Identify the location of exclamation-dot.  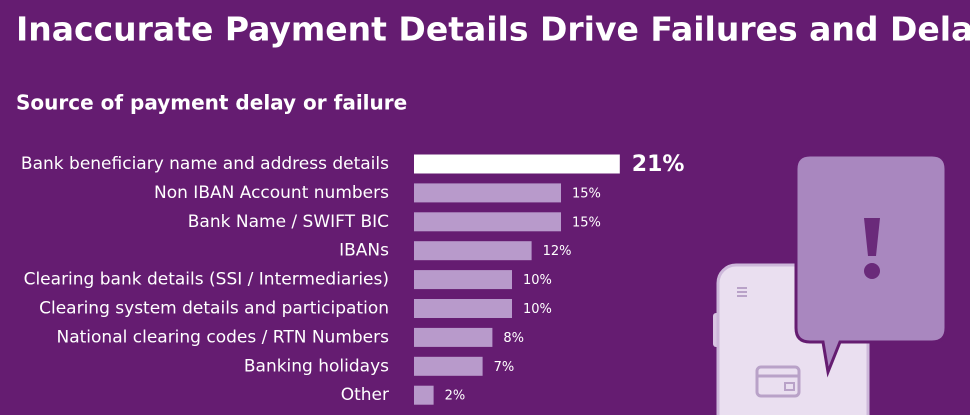
(872, 271).